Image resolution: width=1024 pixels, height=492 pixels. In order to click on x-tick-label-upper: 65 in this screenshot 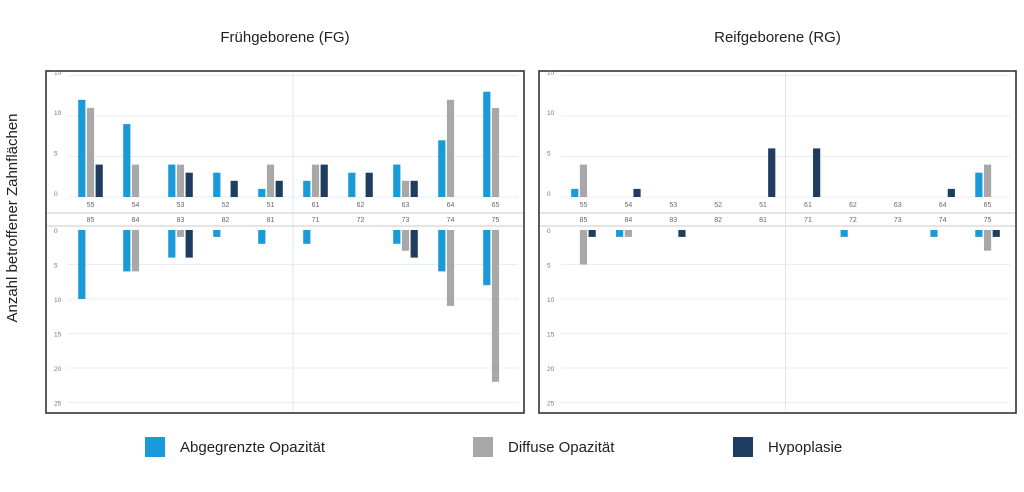, I will do `click(988, 205)`.